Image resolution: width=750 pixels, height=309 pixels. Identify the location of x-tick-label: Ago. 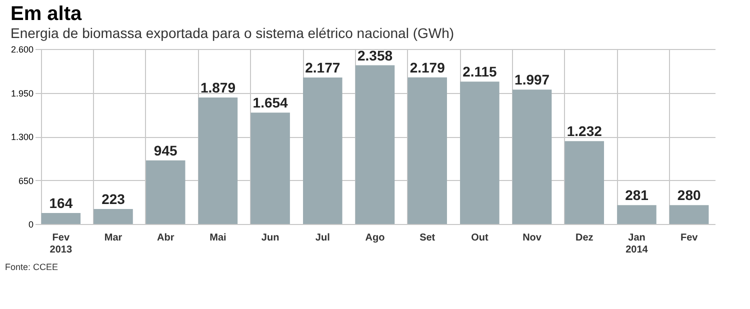
(375, 238).